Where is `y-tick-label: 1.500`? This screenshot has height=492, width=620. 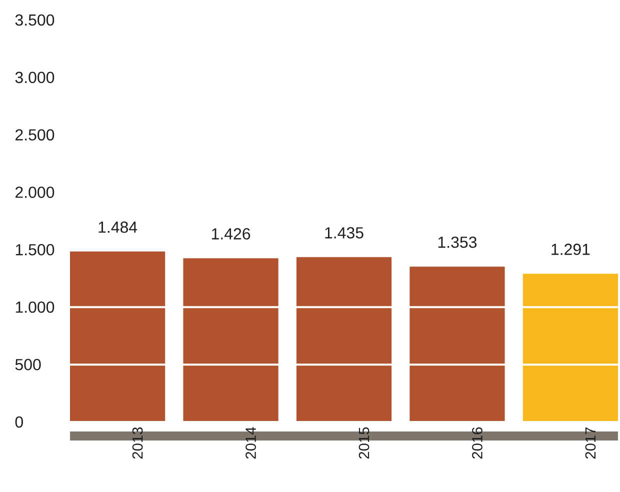 y-tick-label: 1.500 is located at coordinates (35, 250).